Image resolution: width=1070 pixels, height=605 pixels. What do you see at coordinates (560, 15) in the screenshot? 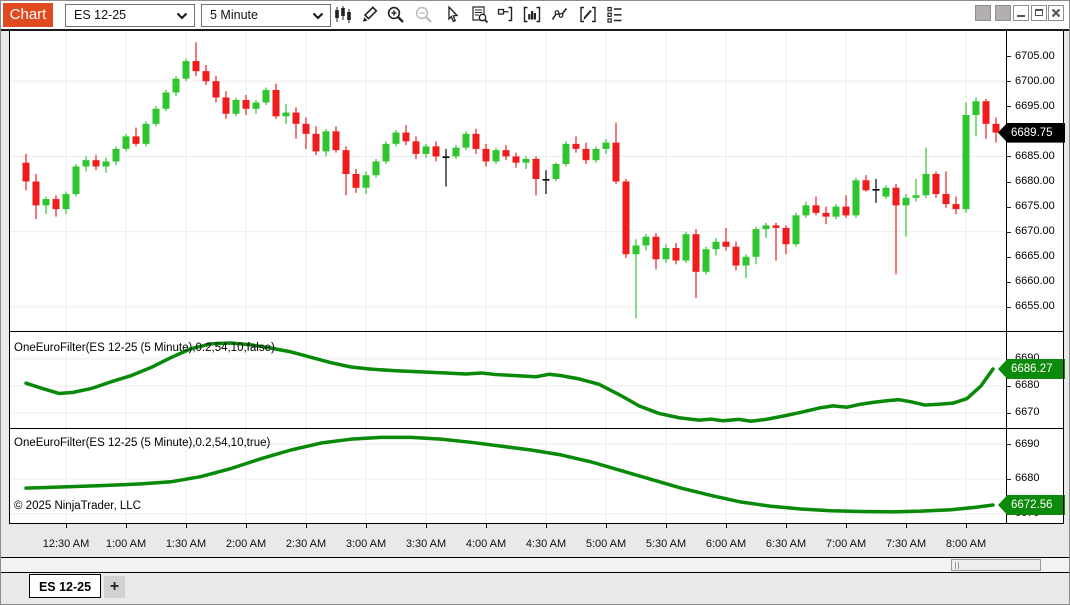
I see `indicators-icon` at bounding box center [560, 15].